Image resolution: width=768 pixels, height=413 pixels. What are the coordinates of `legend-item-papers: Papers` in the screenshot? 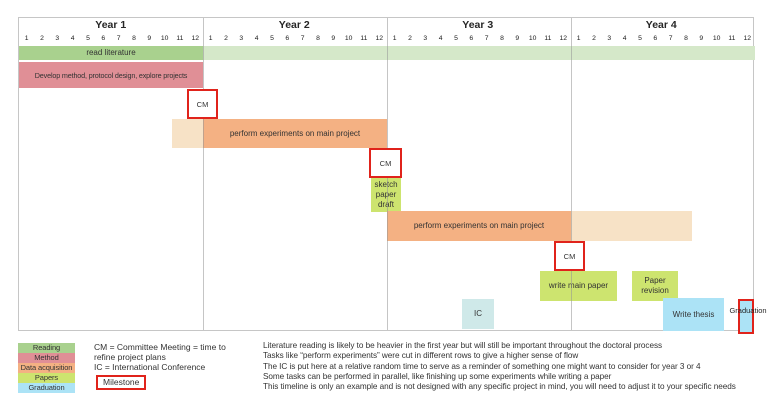 It's located at (46, 378).